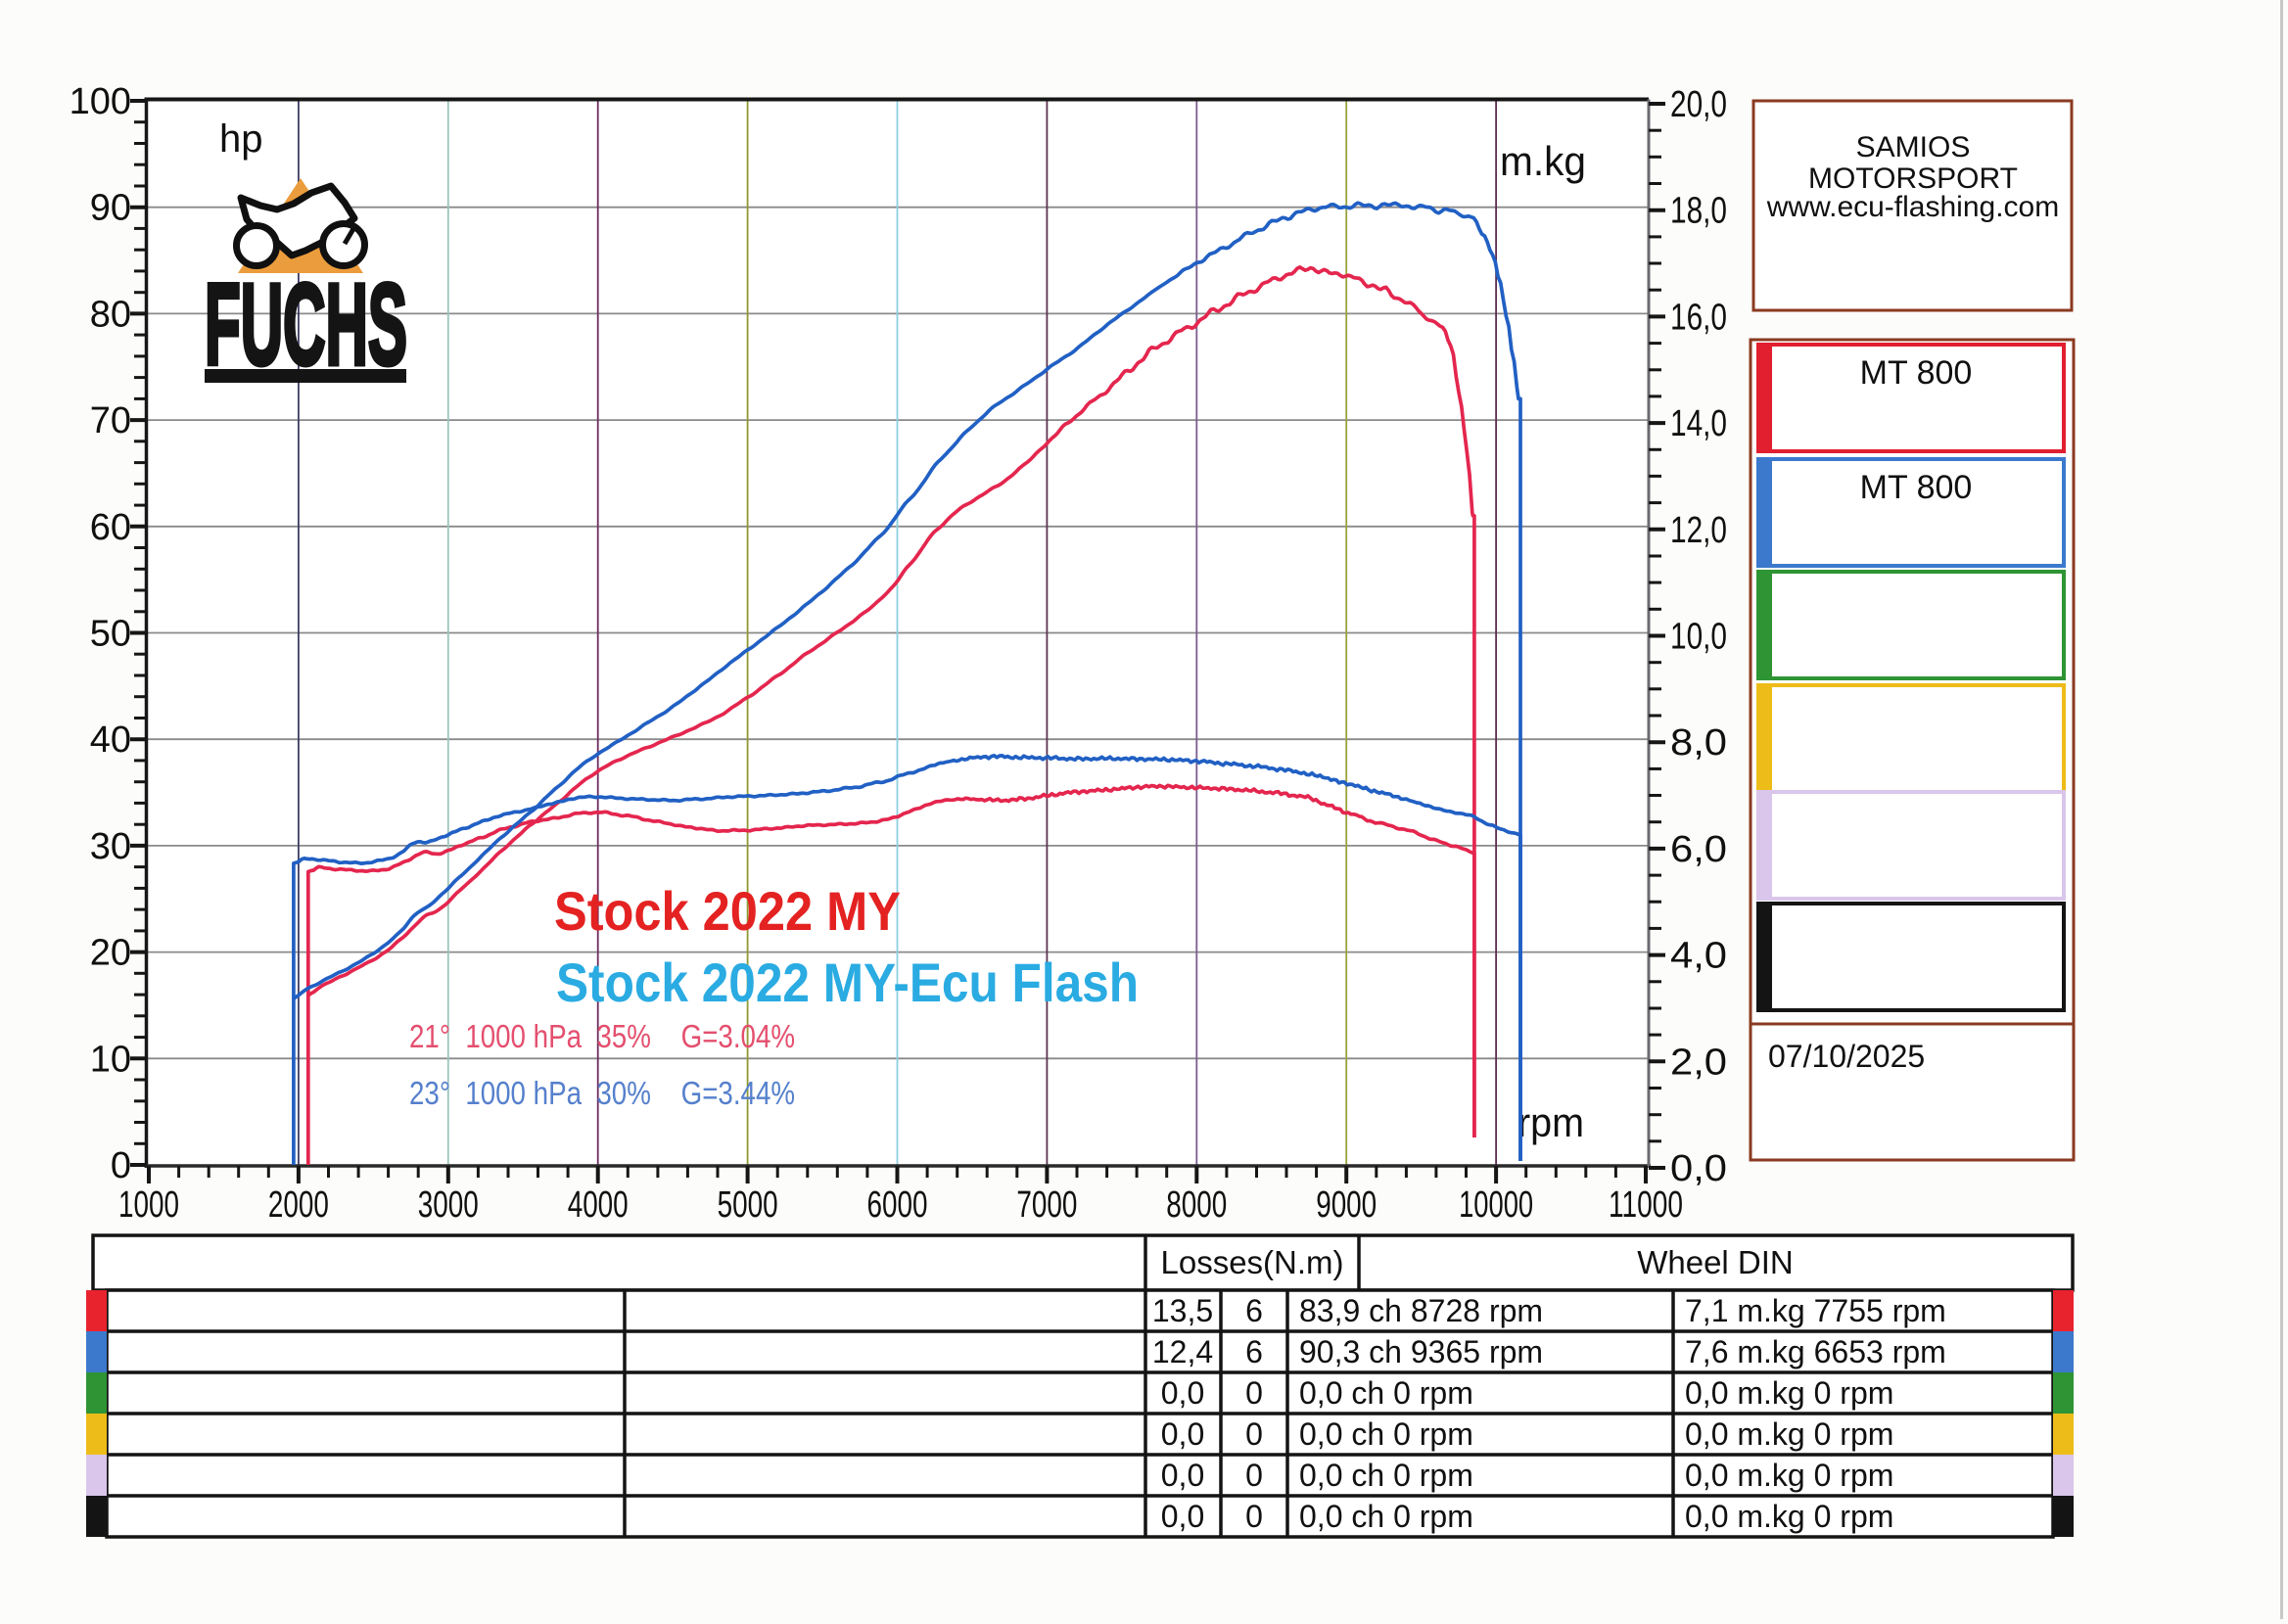 The height and width of the screenshot is (1624, 2288). I want to click on svg-text: 83,9 ch 8728 rpm, so click(1421, 1310).